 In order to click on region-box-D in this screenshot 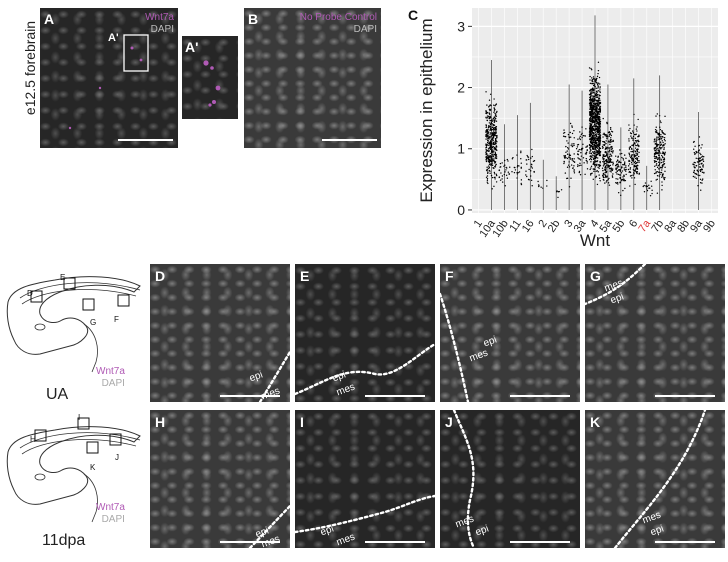, I will do `click(36, 296)`.